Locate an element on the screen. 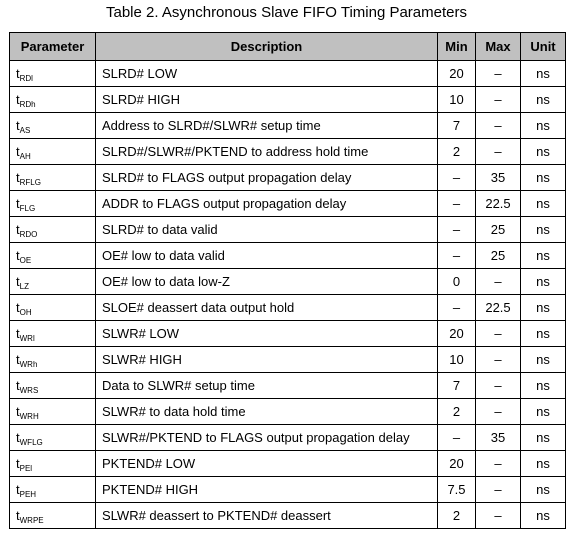 The height and width of the screenshot is (540, 573). description-cell: SLRD# HIGH is located at coordinates (266, 99).